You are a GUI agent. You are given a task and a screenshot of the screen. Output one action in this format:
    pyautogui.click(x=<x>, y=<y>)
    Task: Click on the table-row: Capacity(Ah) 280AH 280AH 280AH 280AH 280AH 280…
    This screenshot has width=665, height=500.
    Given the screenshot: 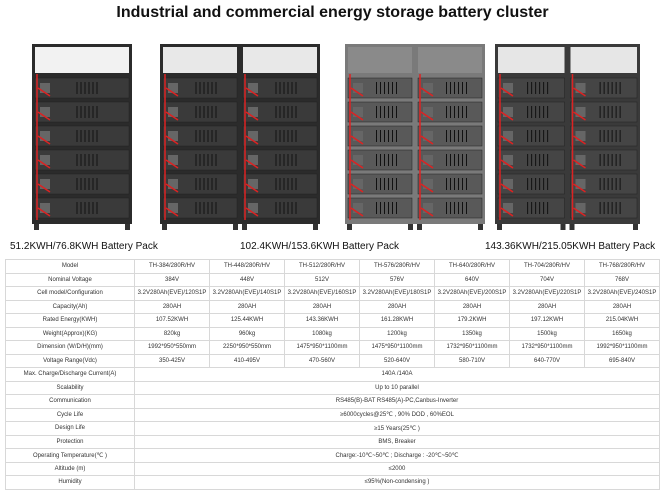 What is the action you would take?
    pyautogui.click(x=332, y=306)
    